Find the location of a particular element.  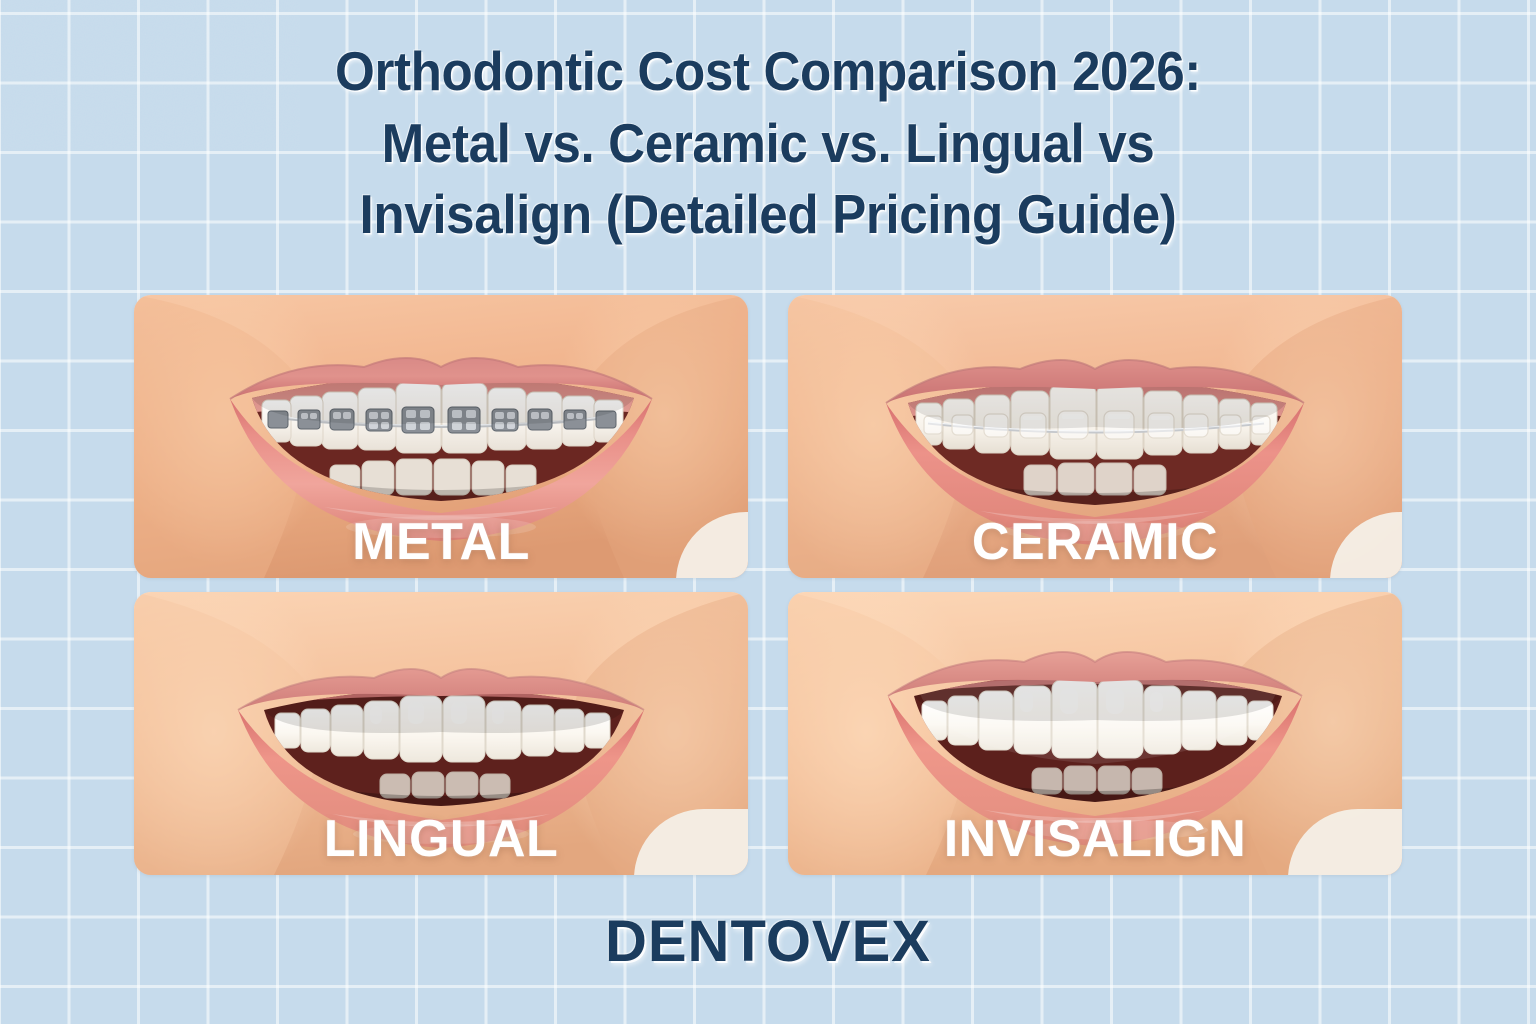

comparison-card-invisalign: INVISALIGN is located at coordinates (1095, 733).